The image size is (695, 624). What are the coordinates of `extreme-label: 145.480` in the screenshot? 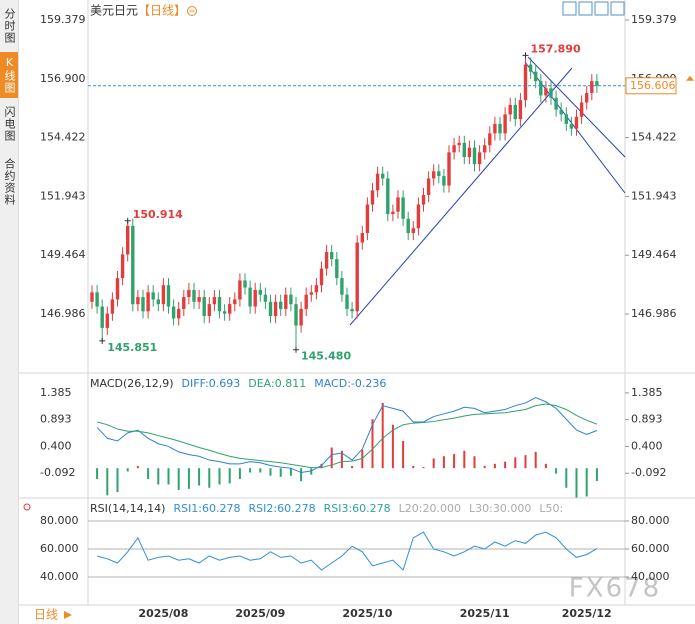 It's located at (326, 356).